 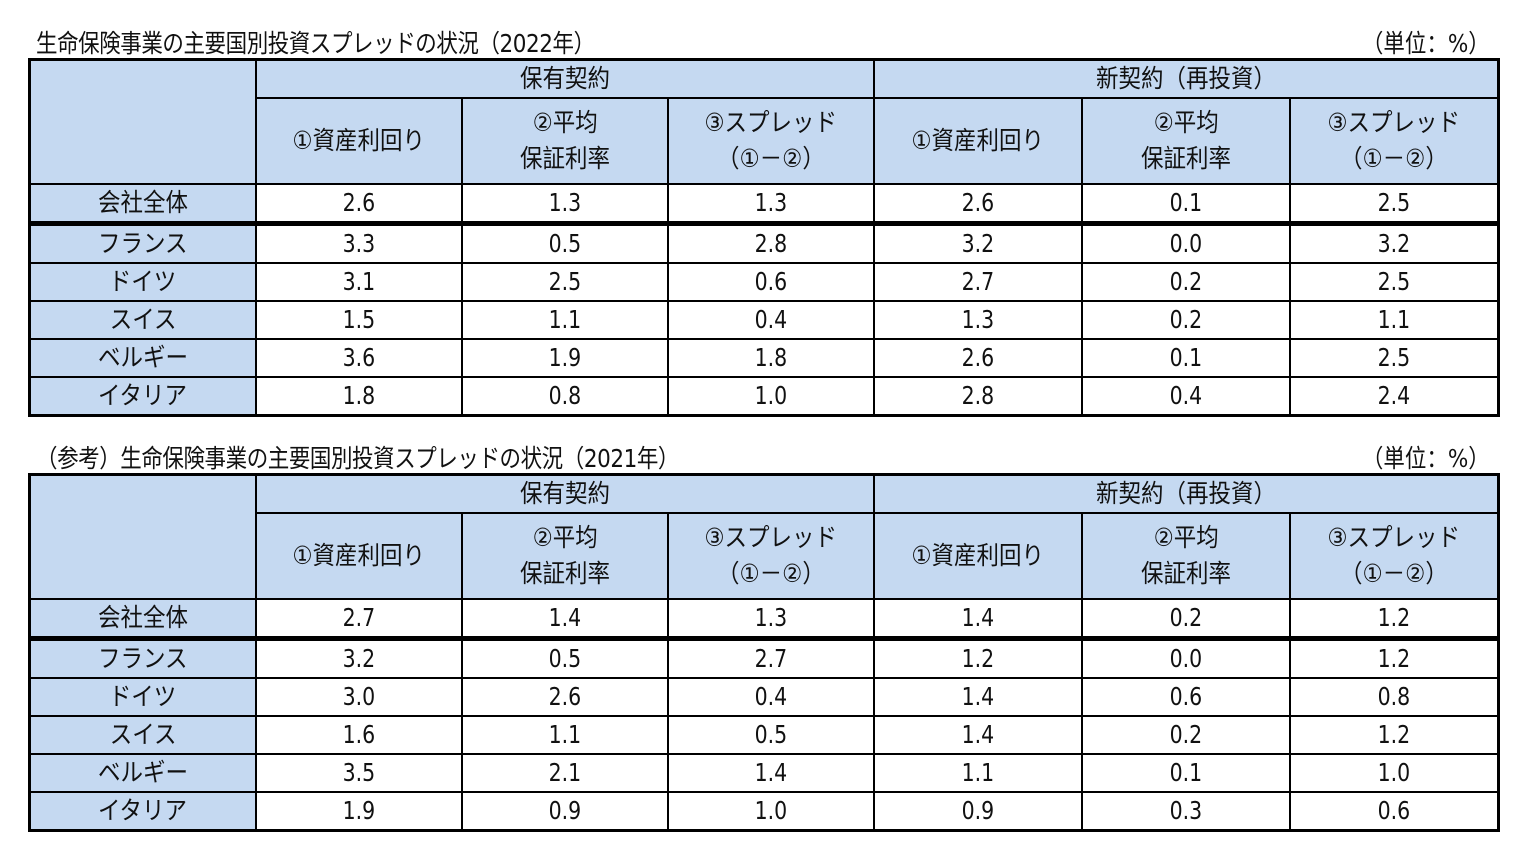 I want to click on unit-label: （単位：%）, so click(x=1426, y=43).